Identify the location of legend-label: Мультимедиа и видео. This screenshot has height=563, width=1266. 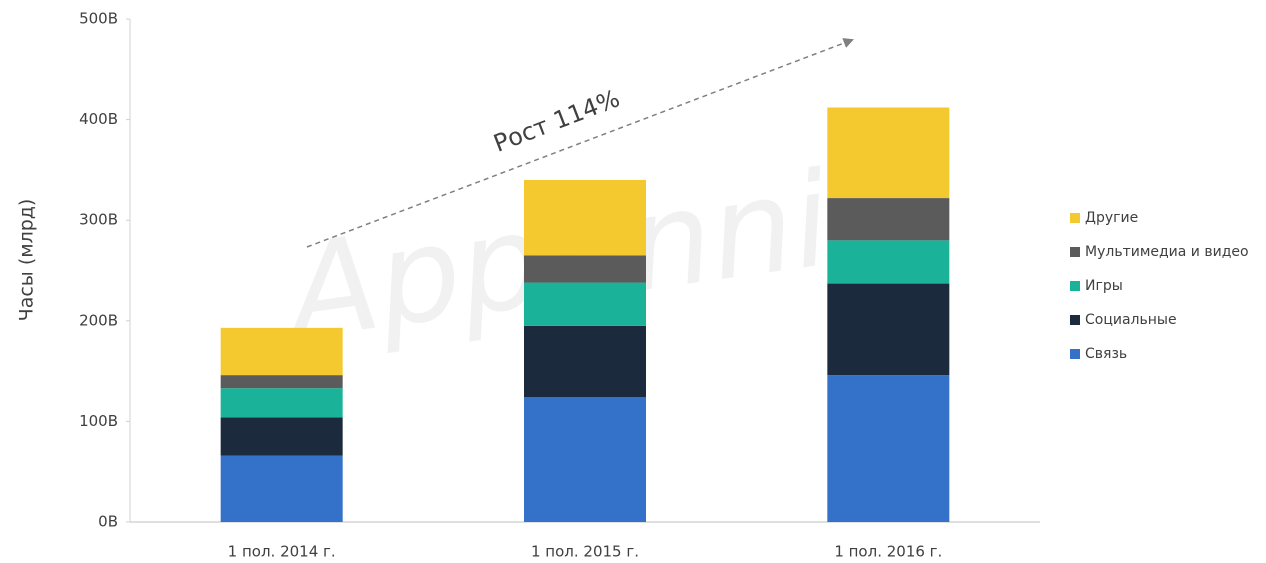
(1167, 252).